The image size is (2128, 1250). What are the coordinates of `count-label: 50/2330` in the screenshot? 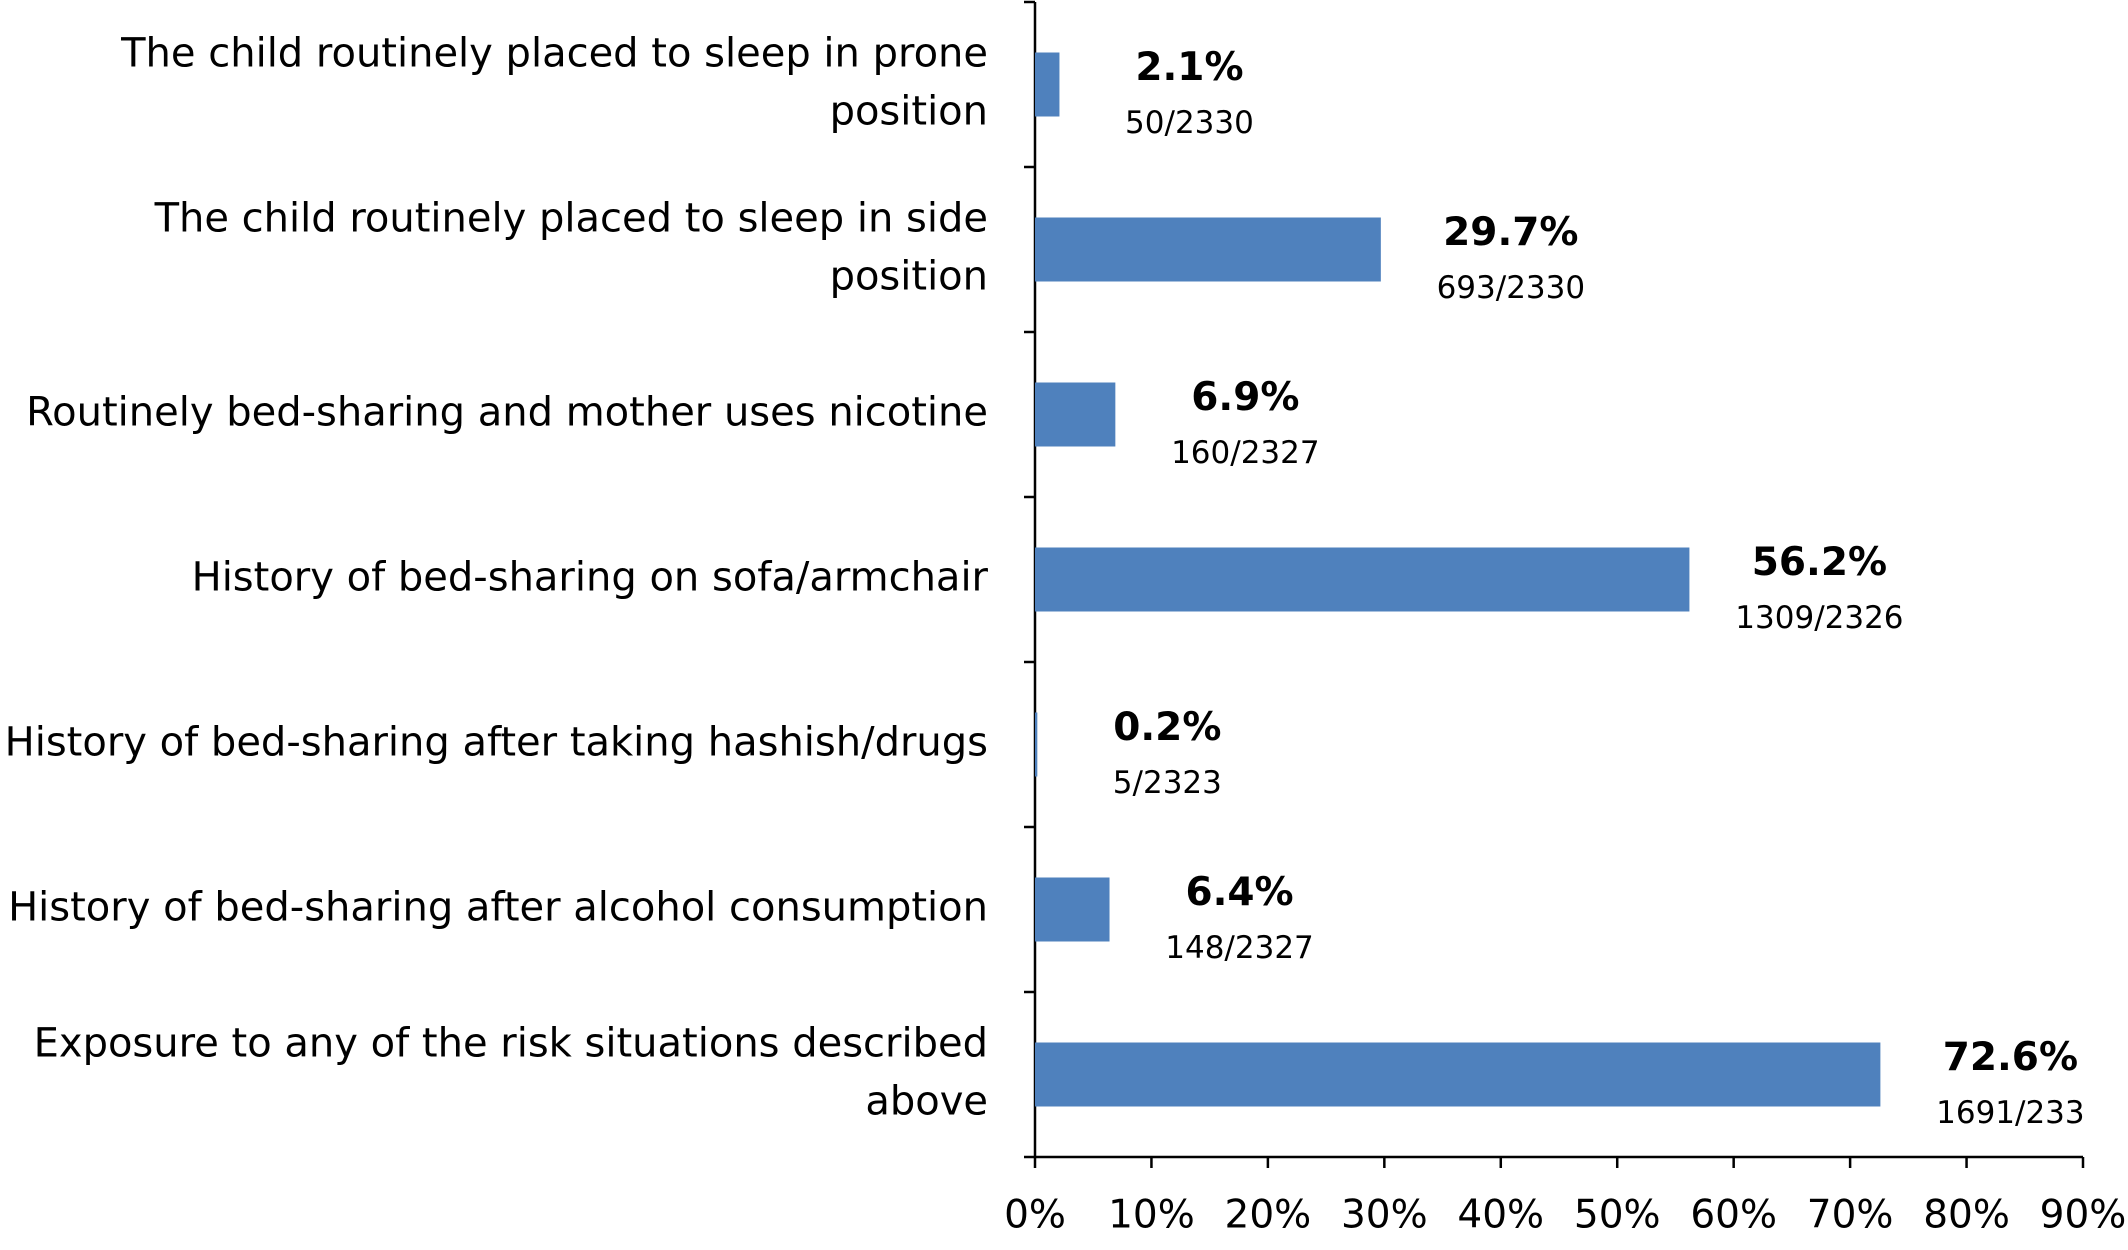 It's located at (1189, 123).